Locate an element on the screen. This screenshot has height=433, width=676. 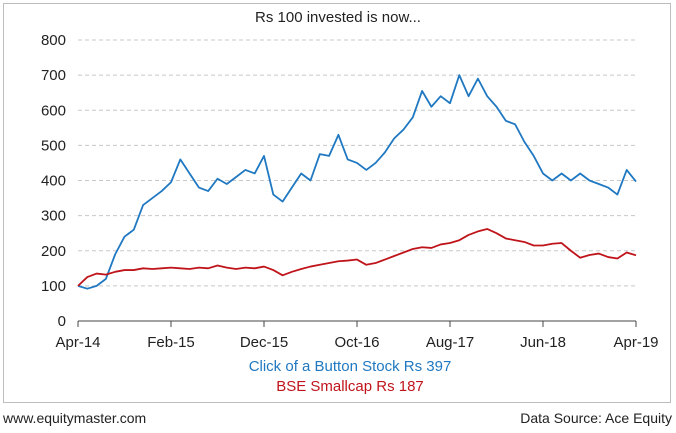
y-tick-label: 400 is located at coordinates (53, 181).